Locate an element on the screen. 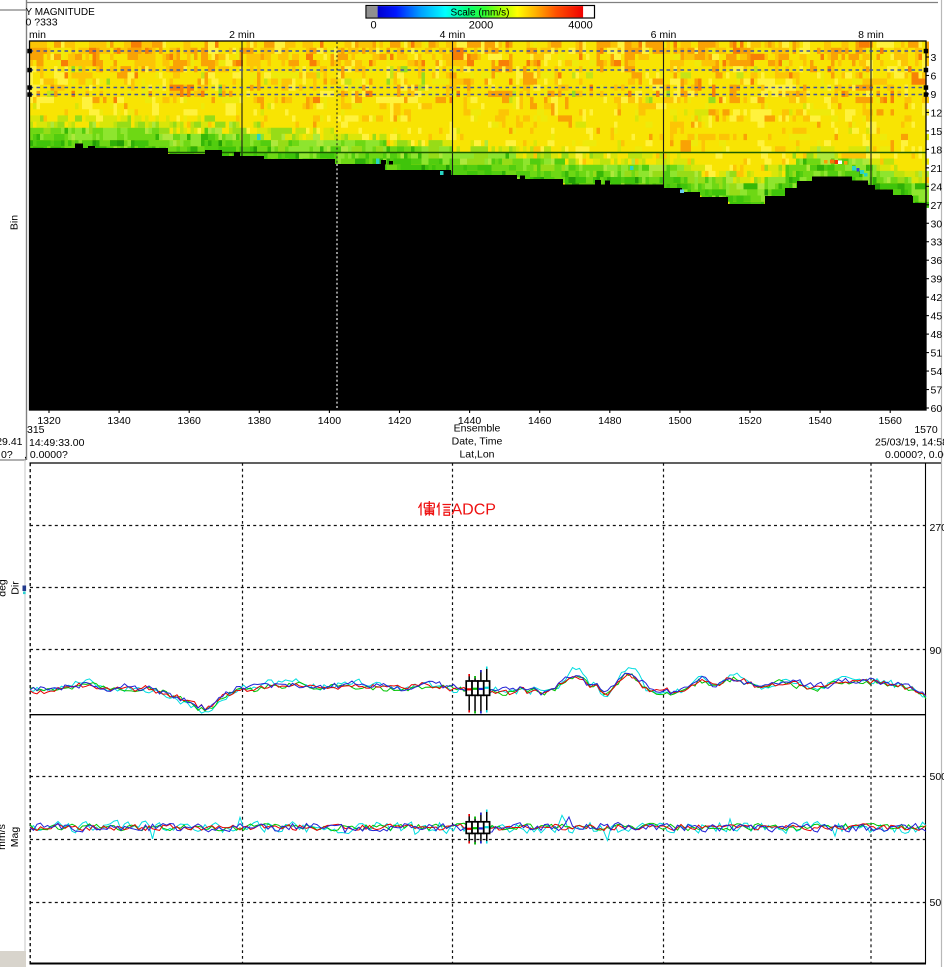 Image resolution: width=944 pixels, height=967 pixels. svg-text: 1380 is located at coordinates (260, 421).